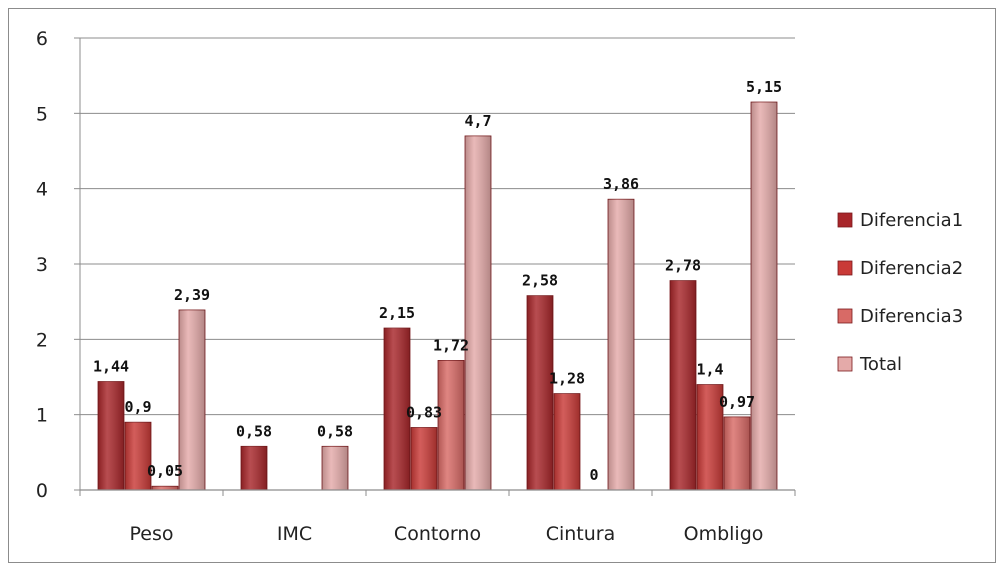 The image size is (1006, 571). I want to click on legend-label: Diferencia1, so click(911, 220).